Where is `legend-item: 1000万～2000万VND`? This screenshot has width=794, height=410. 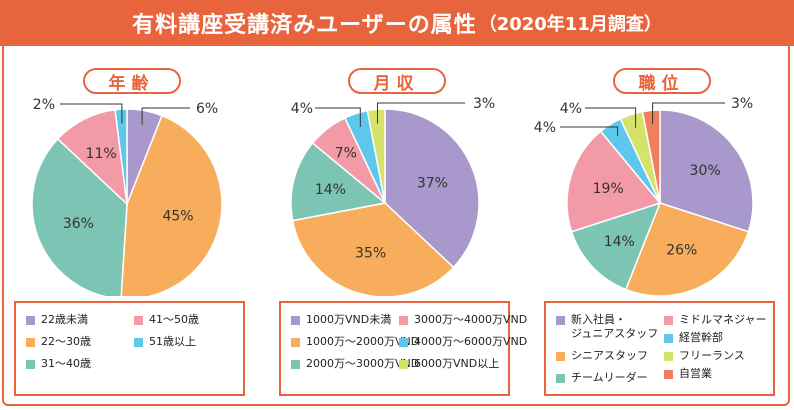 legend-item: 1000万～2000万VND is located at coordinates (355, 342).